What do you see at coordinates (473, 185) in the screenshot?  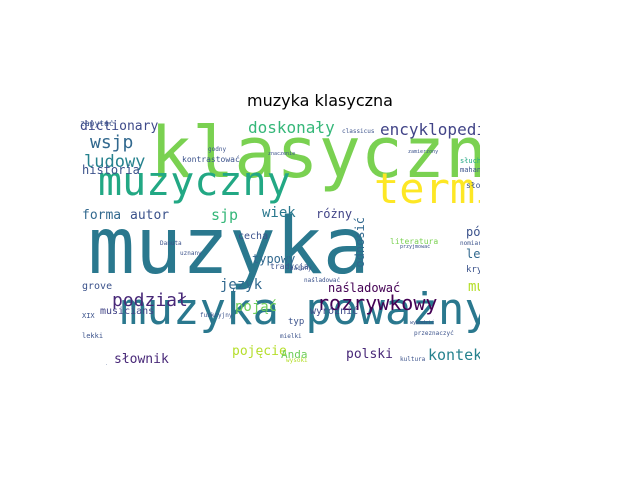 I see `word-cloud-word: słownikowy` at bounding box center [473, 185].